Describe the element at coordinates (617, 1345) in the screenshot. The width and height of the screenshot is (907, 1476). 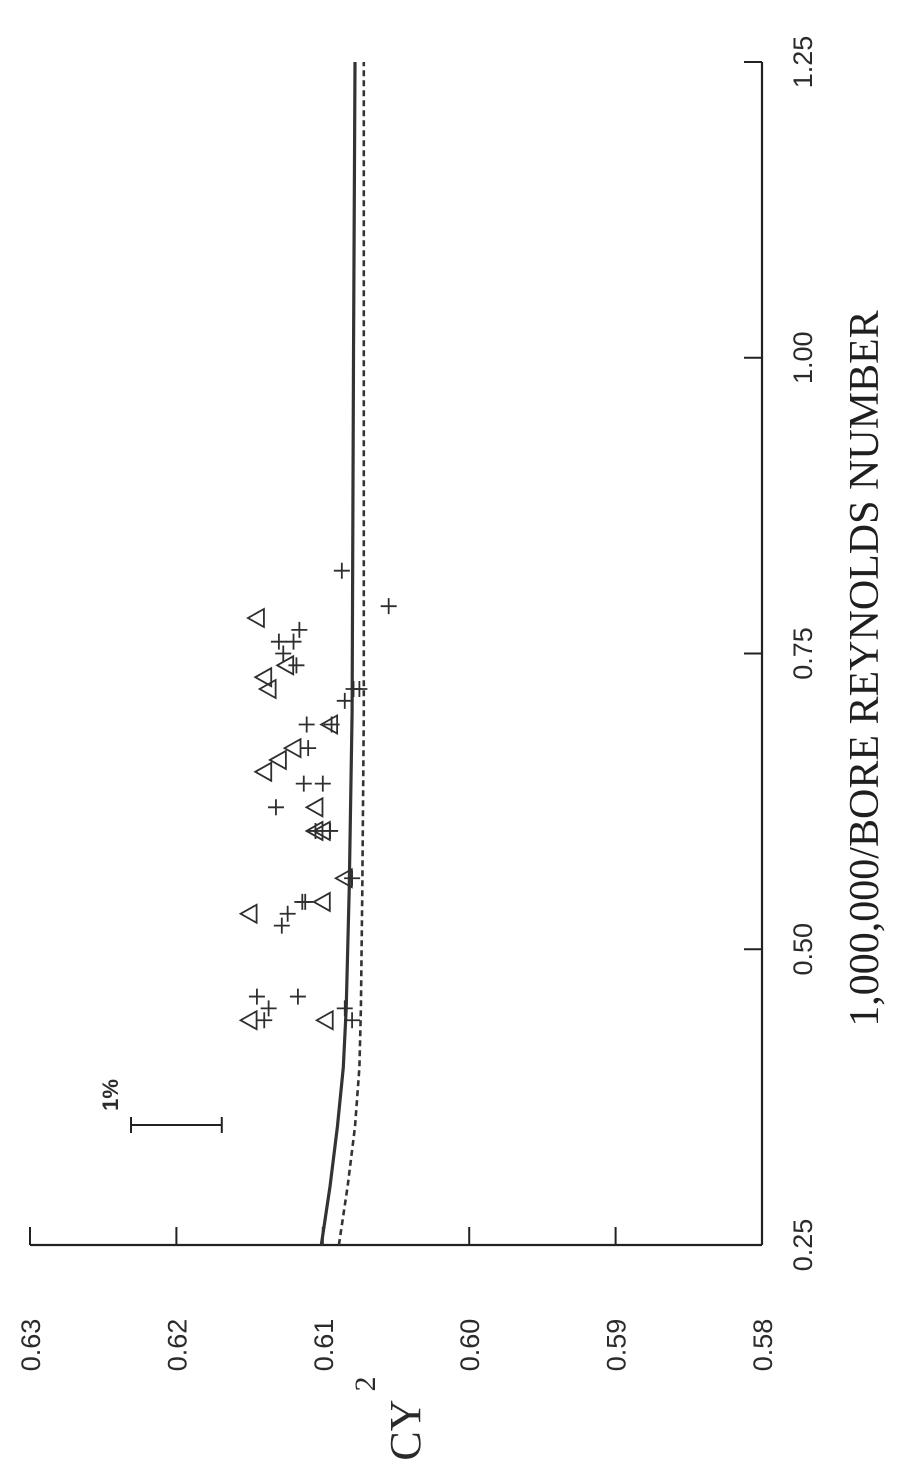
I see `y-tick-label: 0.59` at that location.